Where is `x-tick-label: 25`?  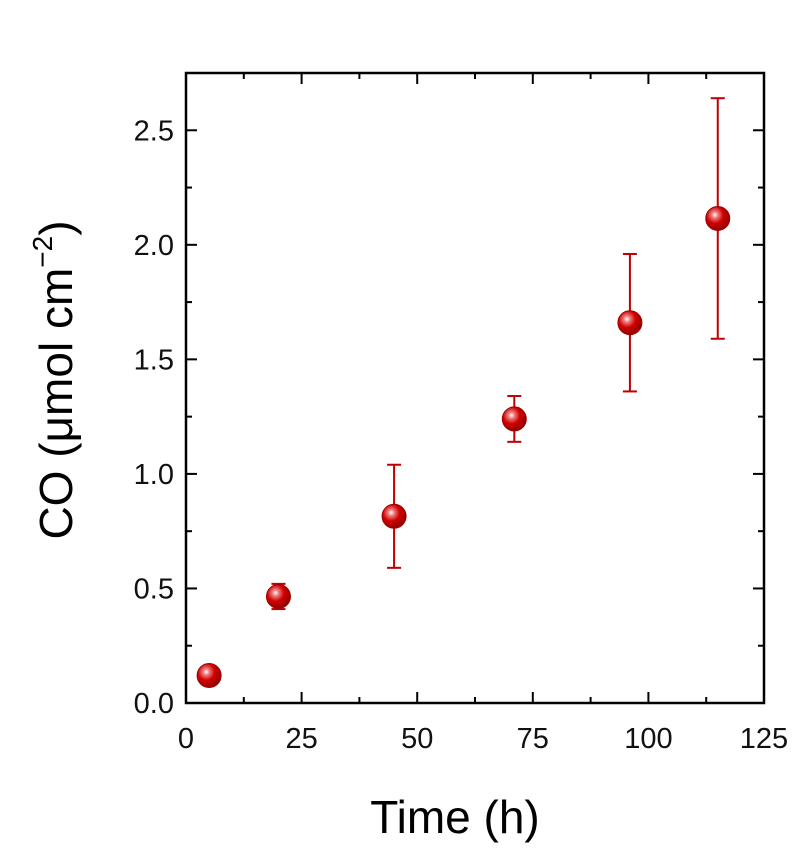
x-tick-label: 25 is located at coordinates (301, 739).